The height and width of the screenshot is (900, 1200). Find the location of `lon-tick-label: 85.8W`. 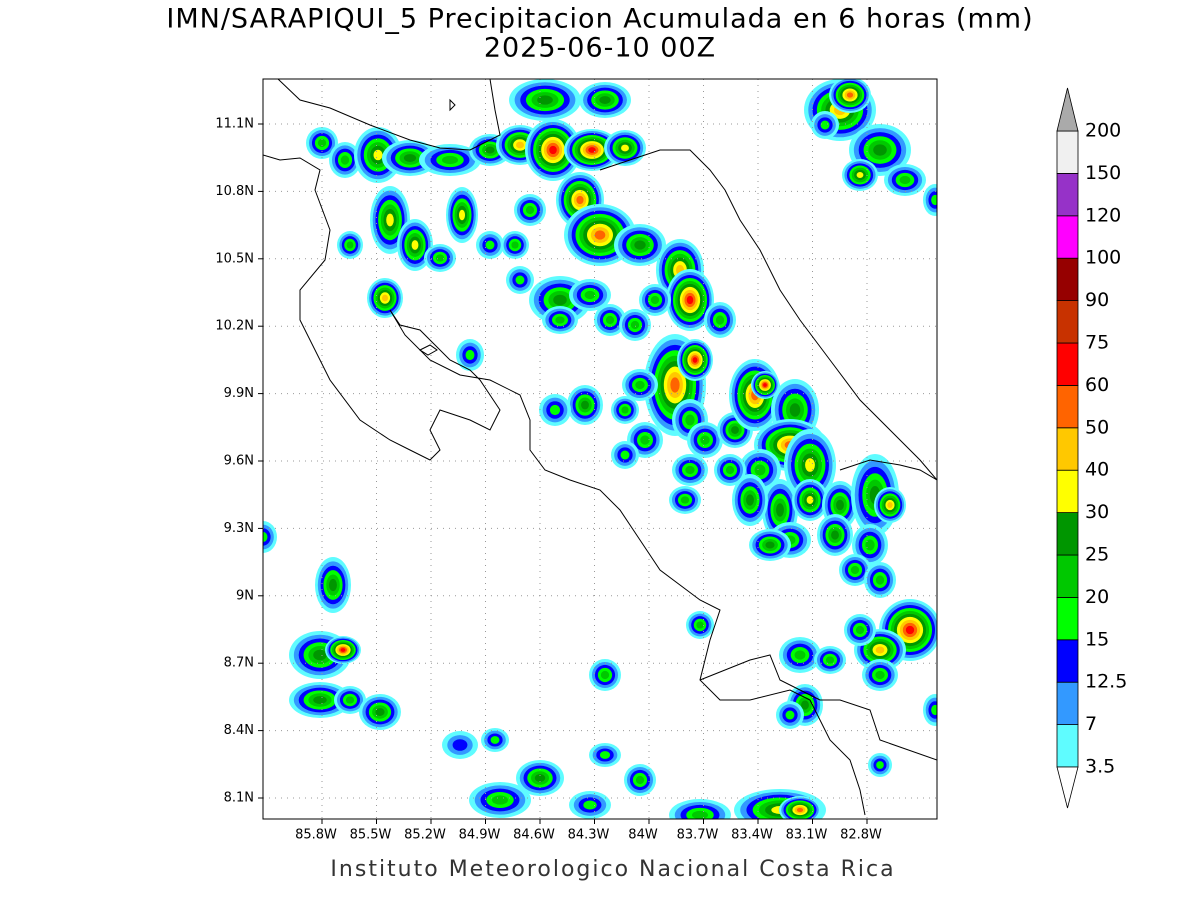

lon-tick-label: 85.8W is located at coordinates (316, 835).